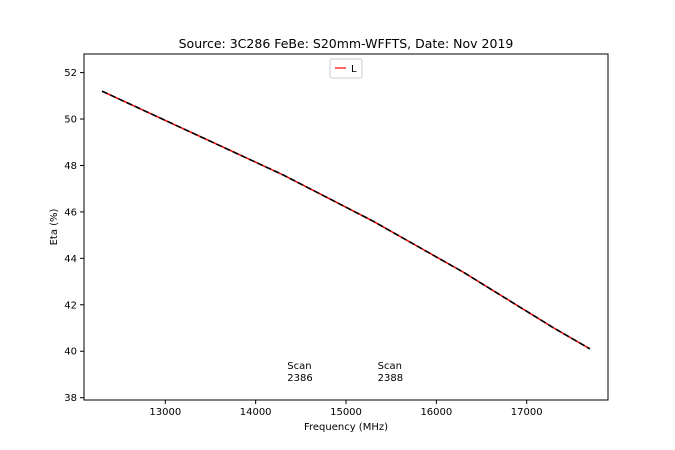  Describe the element at coordinates (70, 212) in the screenshot. I see `y-tick-label: 46` at that location.